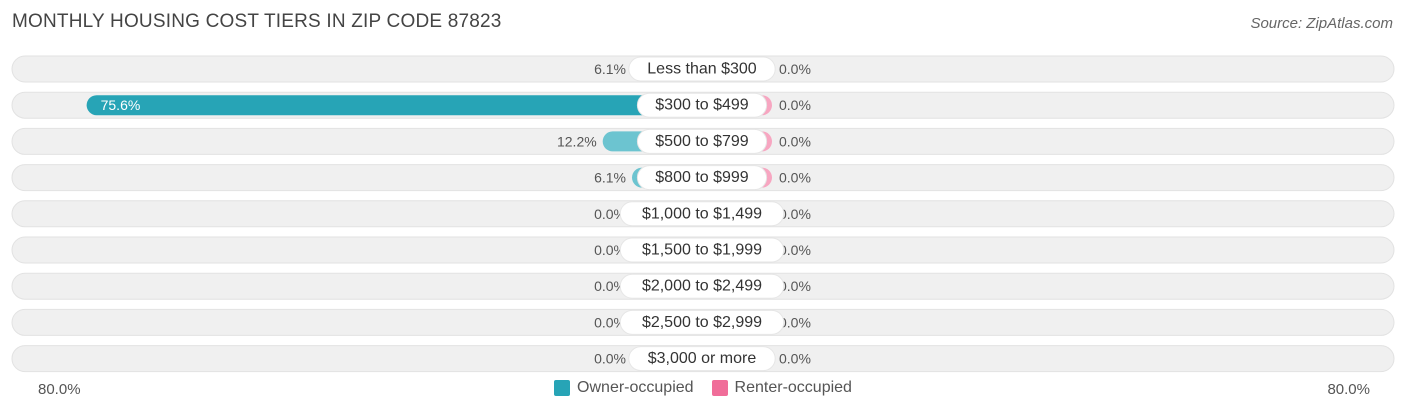 This screenshot has height=415, width=1406. What do you see at coordinates (394, 105) in the screenshot?
I see `owner-bar` at bounding box center [394, 105].